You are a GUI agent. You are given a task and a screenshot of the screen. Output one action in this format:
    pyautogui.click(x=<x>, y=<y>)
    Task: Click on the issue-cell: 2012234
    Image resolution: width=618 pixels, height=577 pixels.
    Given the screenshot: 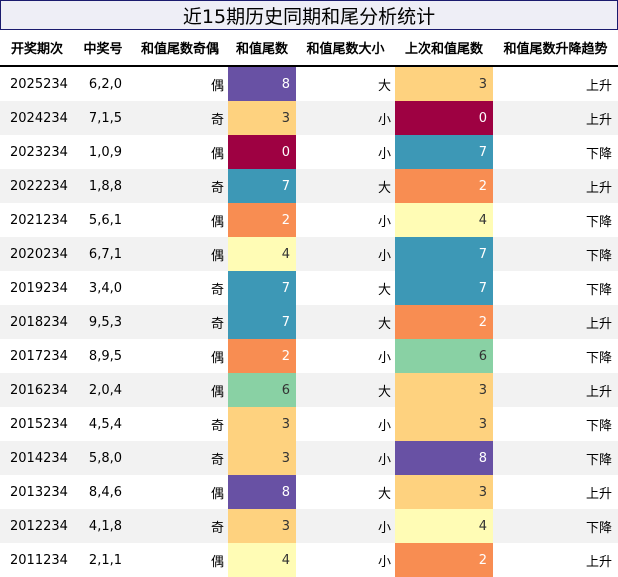 What is the action you would take?
    pyautogui.click(x=37, y=526)
    